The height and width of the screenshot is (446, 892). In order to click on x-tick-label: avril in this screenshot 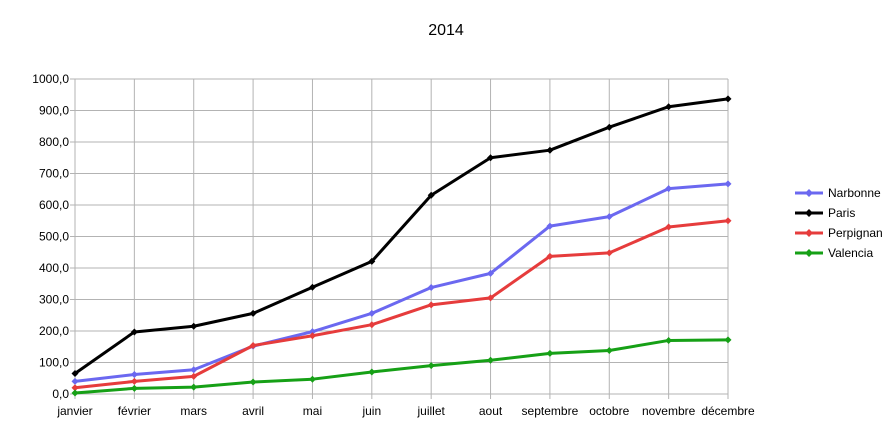, I will do `click(253, 411)`.